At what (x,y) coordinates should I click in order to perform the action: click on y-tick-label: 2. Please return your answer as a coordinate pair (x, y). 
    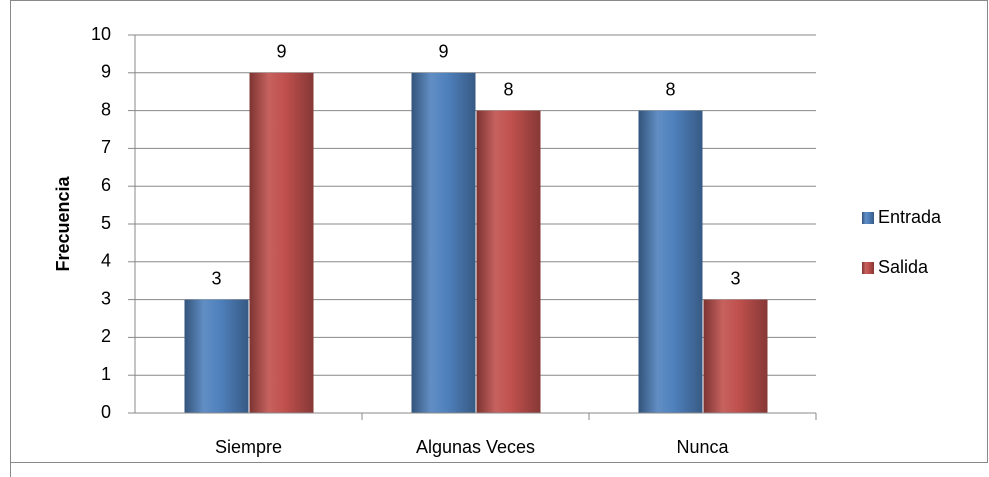
    Looking at the image, I should click on (106, 336).